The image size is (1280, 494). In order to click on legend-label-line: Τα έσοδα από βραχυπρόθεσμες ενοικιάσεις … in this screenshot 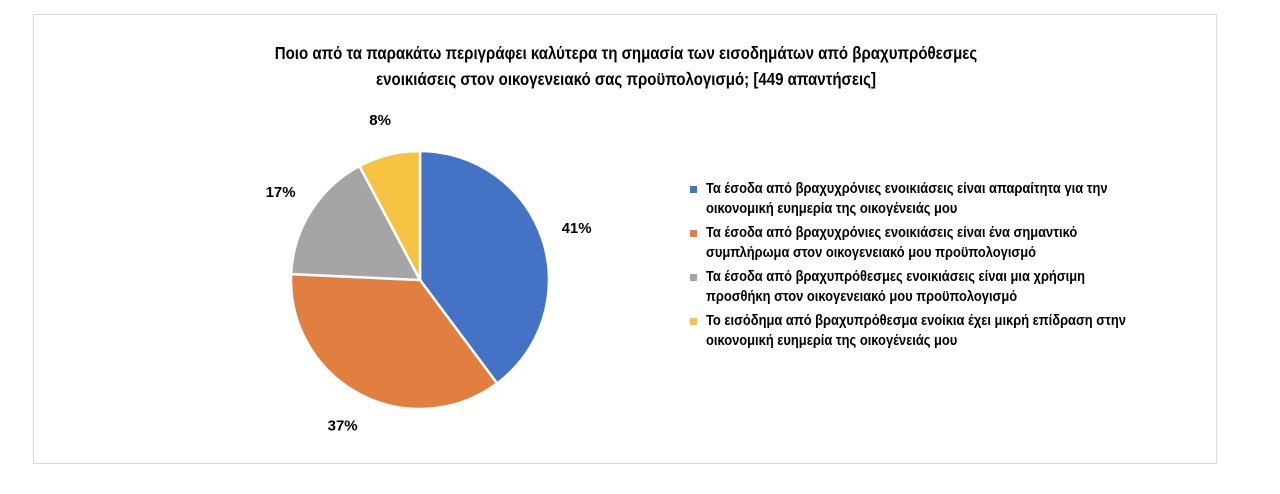, I will do `click(895, 276)`.